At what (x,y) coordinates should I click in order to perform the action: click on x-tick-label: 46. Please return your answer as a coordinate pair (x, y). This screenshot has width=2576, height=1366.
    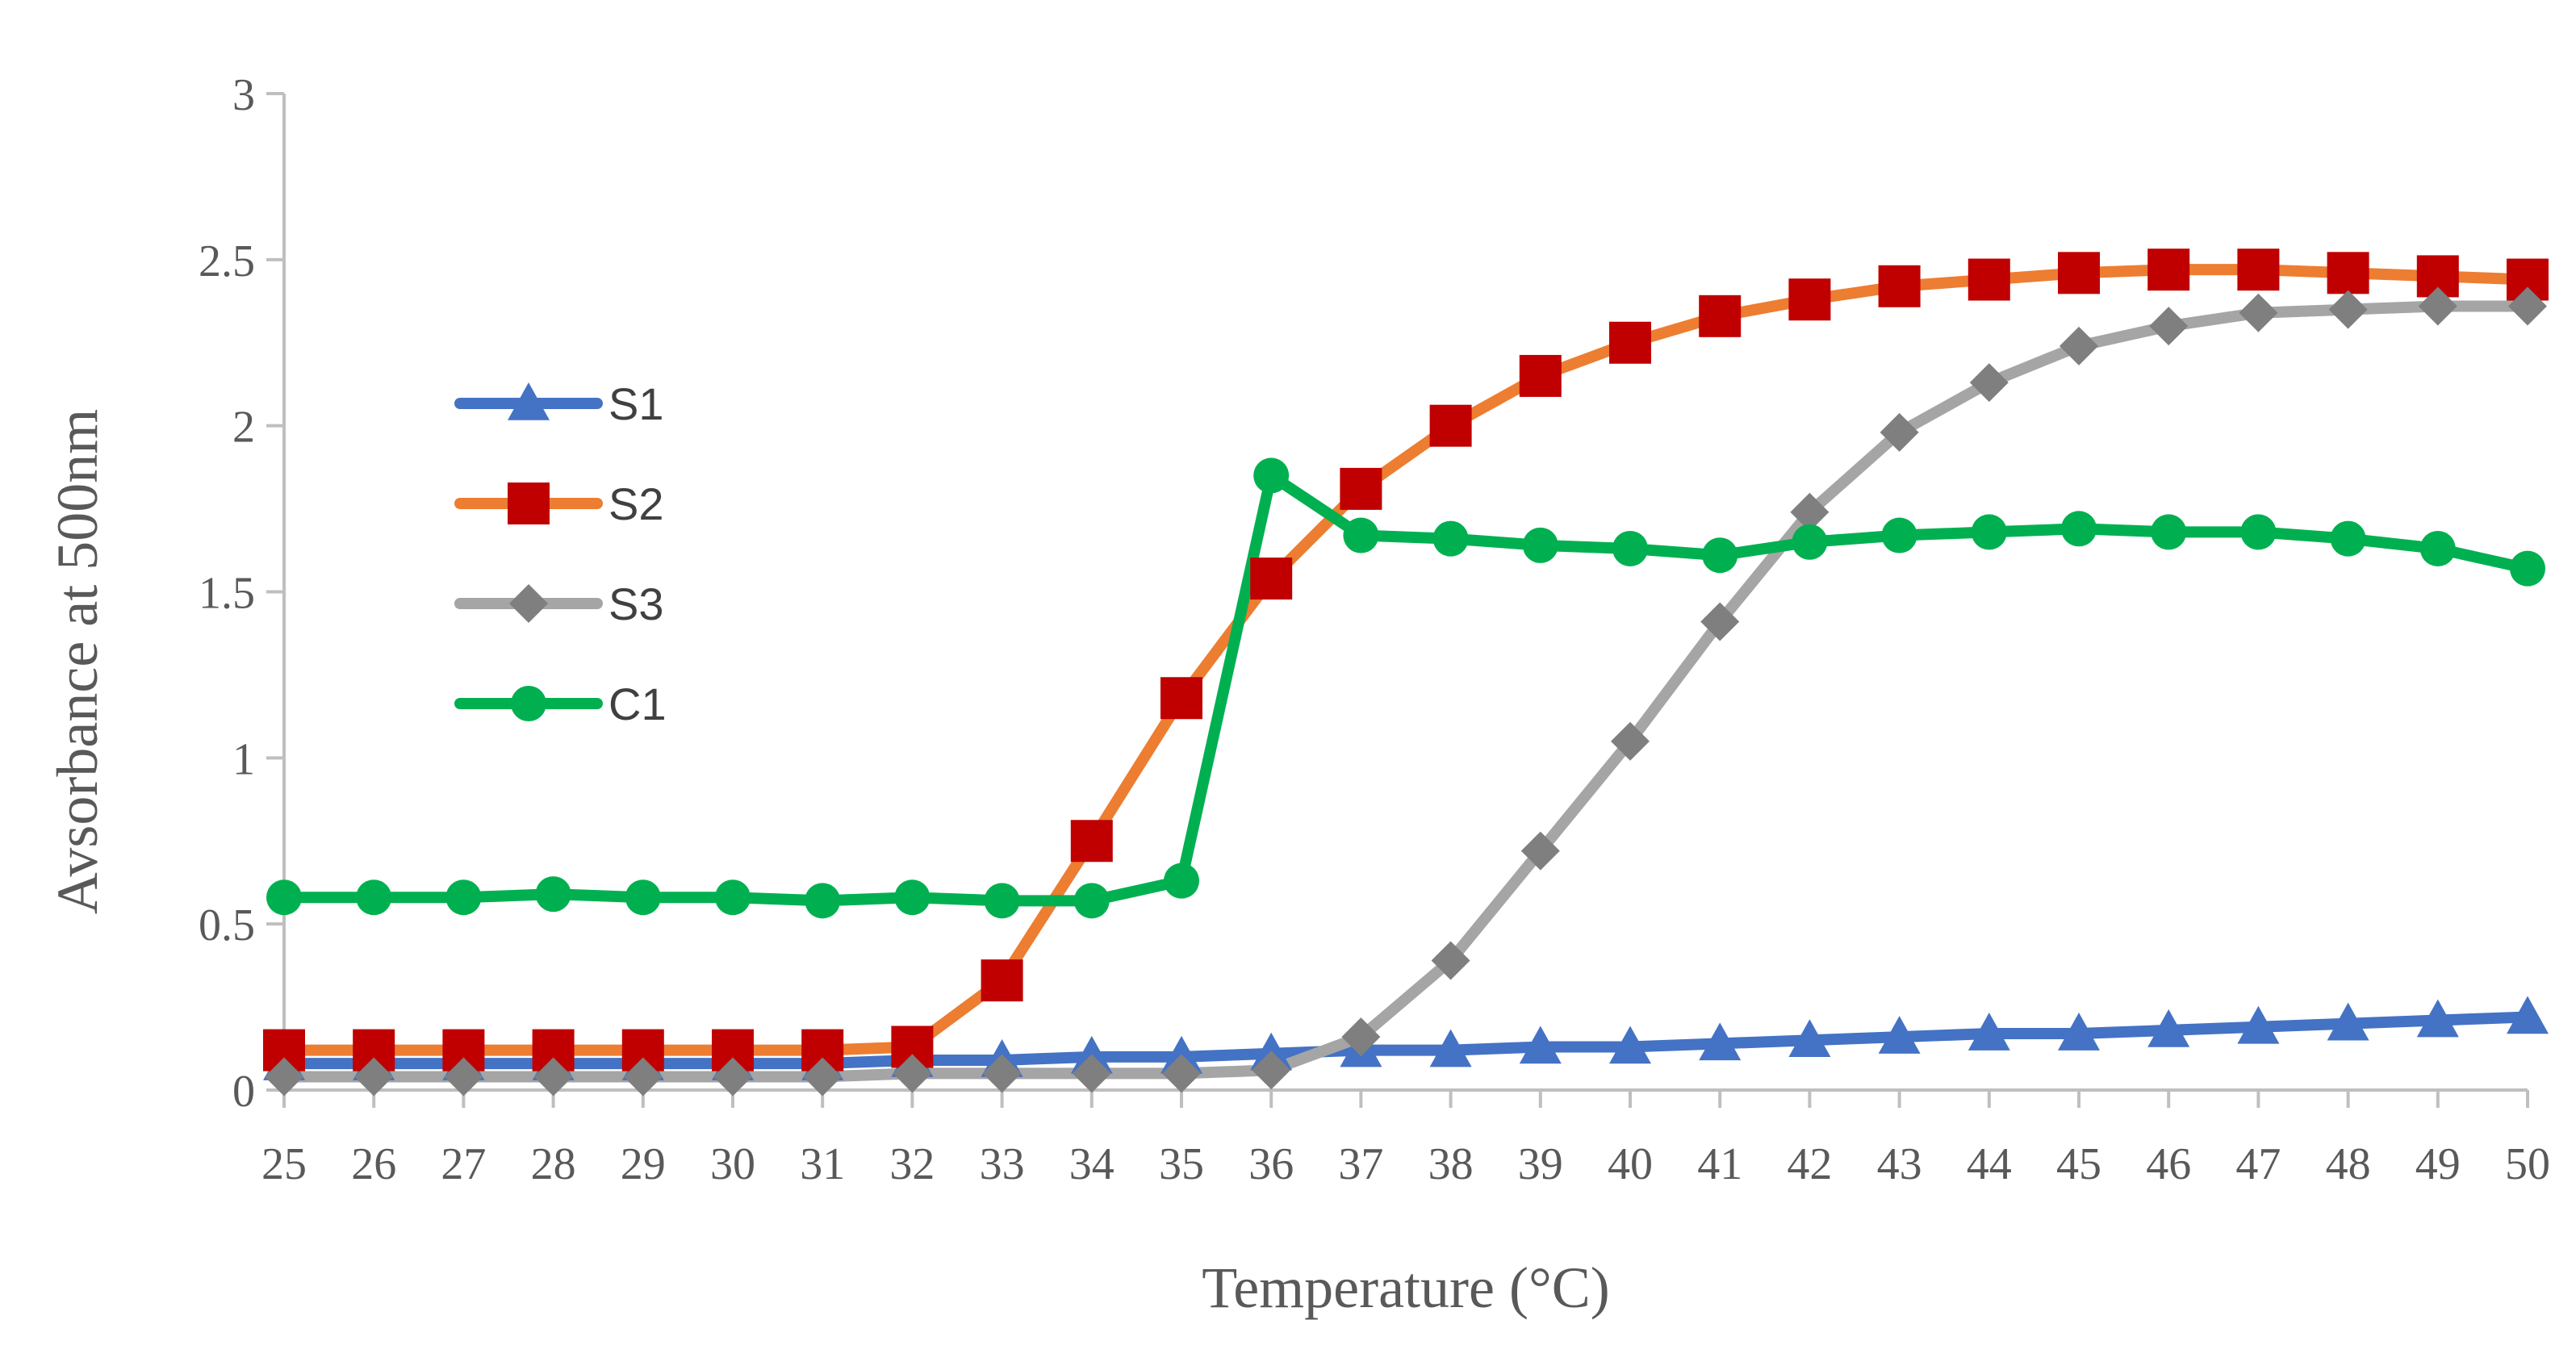
    Looking at the image, I should click on (2168, 1164).